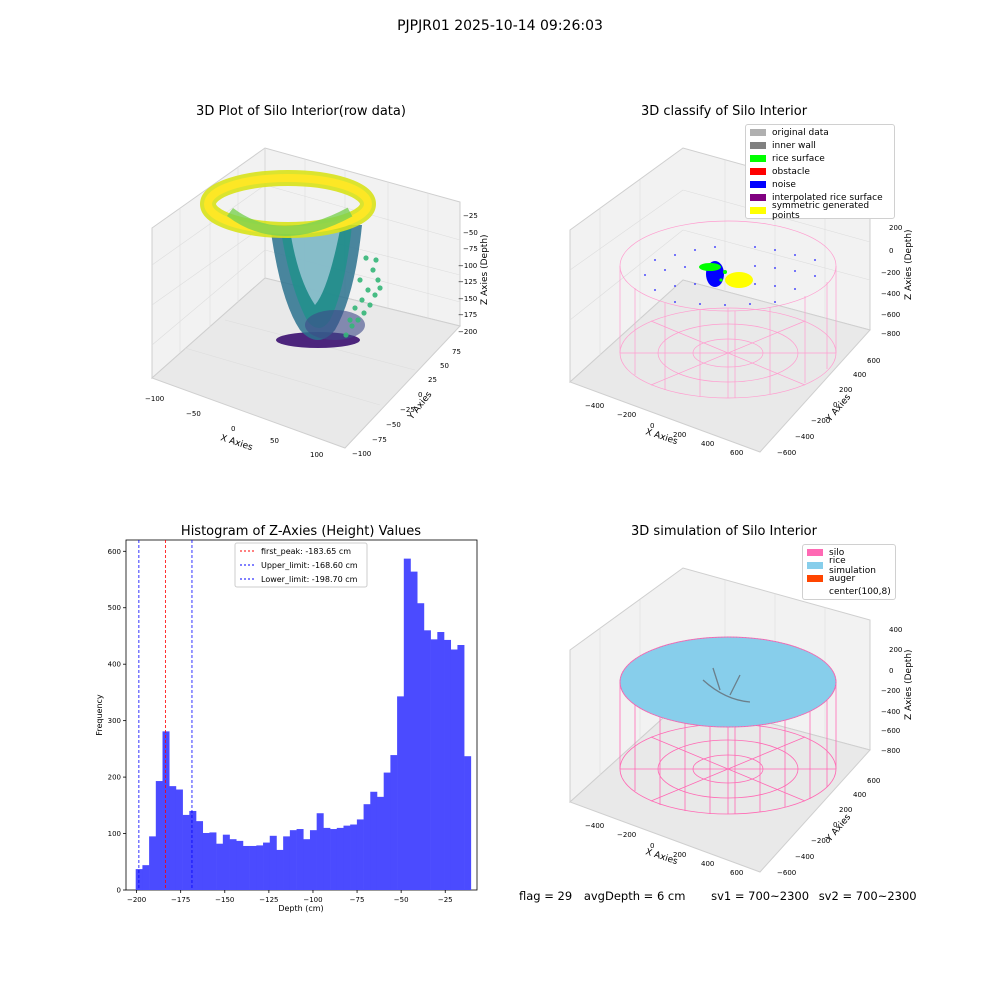 This screenshot has height=1000, width=1000. Describe the element at coordinates (445, 900) in the screenshot. I see `x-tick-label: −25` at that location.